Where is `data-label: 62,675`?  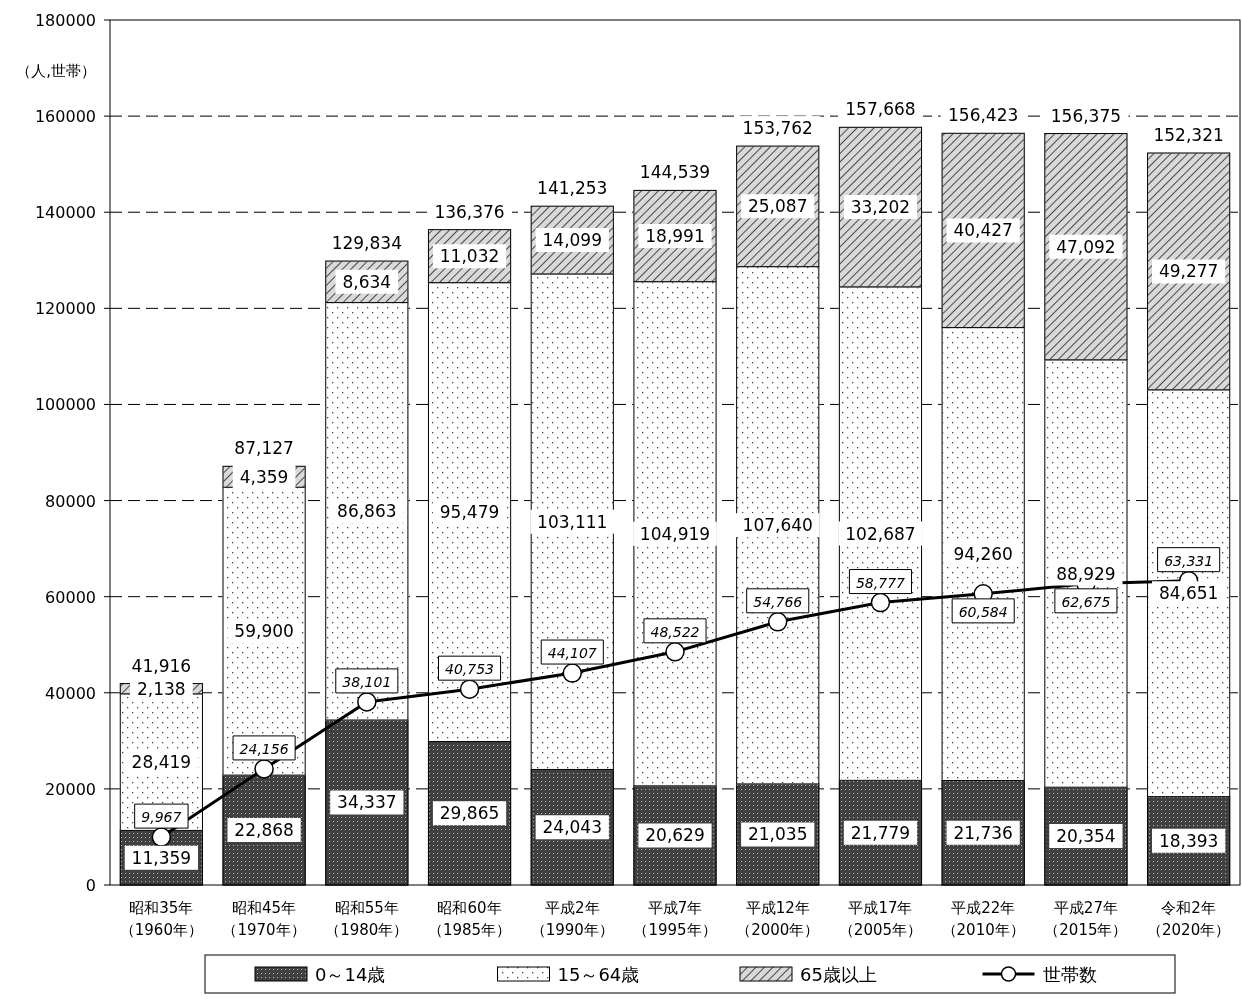
data-label: 62,675 is located at coordinates (1086, 601).